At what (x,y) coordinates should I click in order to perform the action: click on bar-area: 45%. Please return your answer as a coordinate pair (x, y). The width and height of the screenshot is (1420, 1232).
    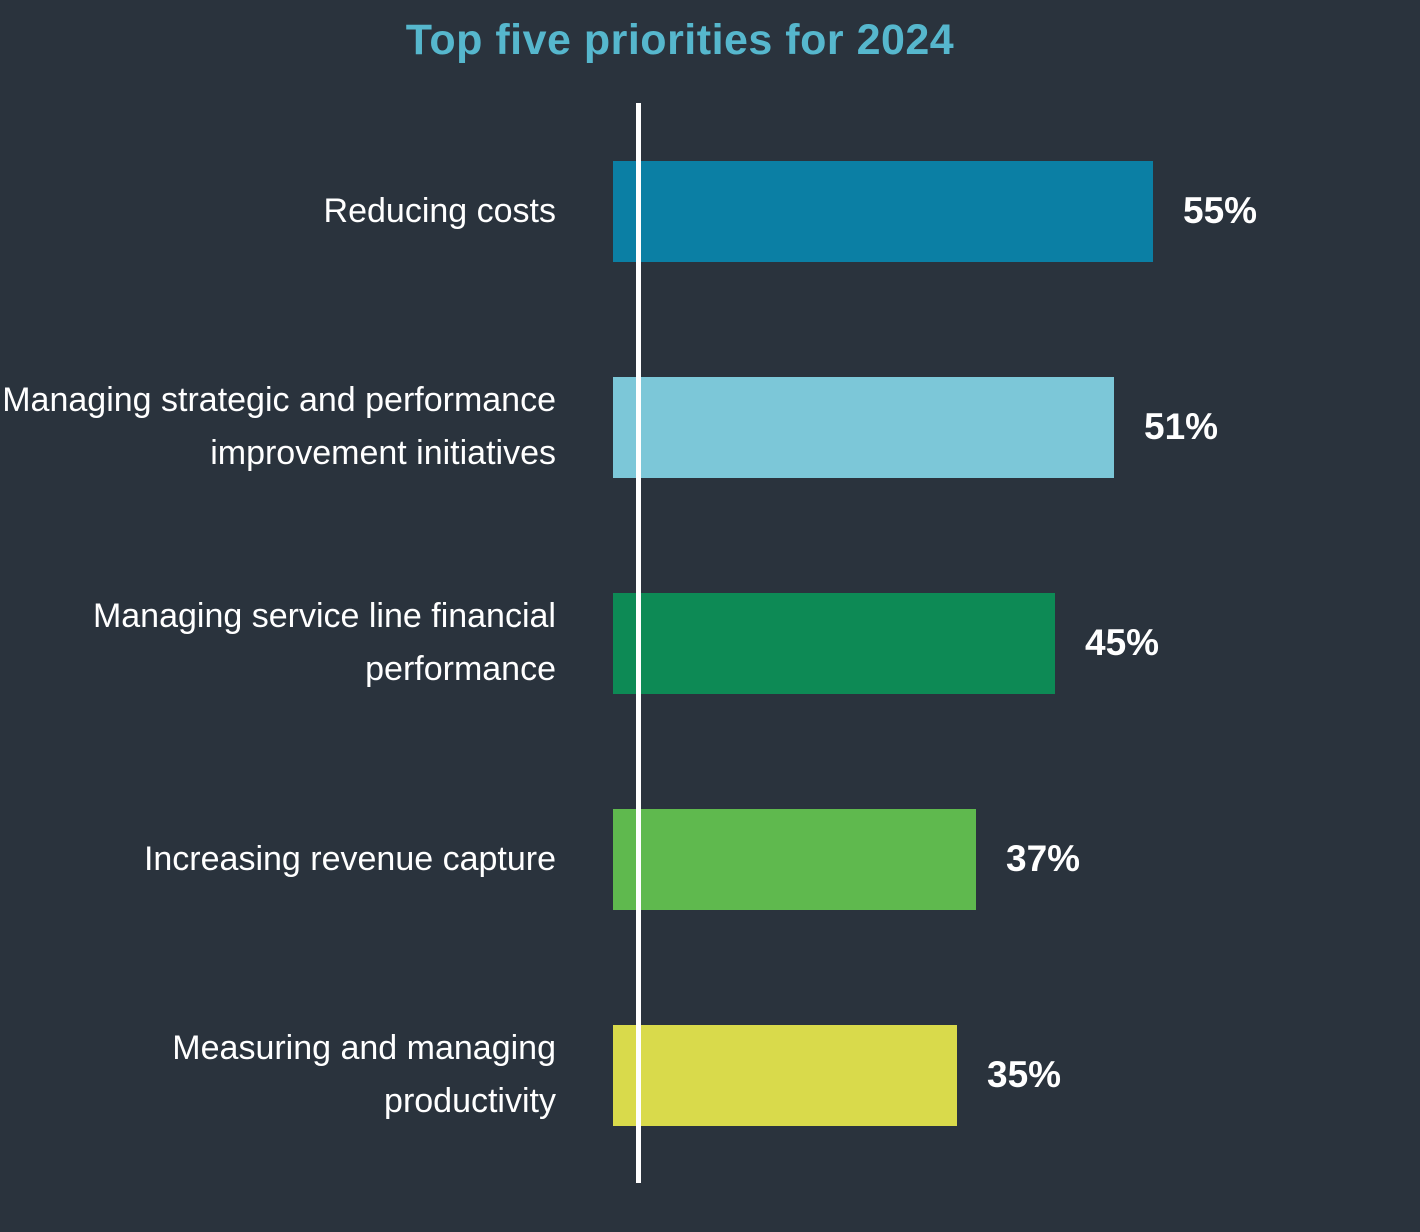
    Looking at the image, I should click on (710, 643).